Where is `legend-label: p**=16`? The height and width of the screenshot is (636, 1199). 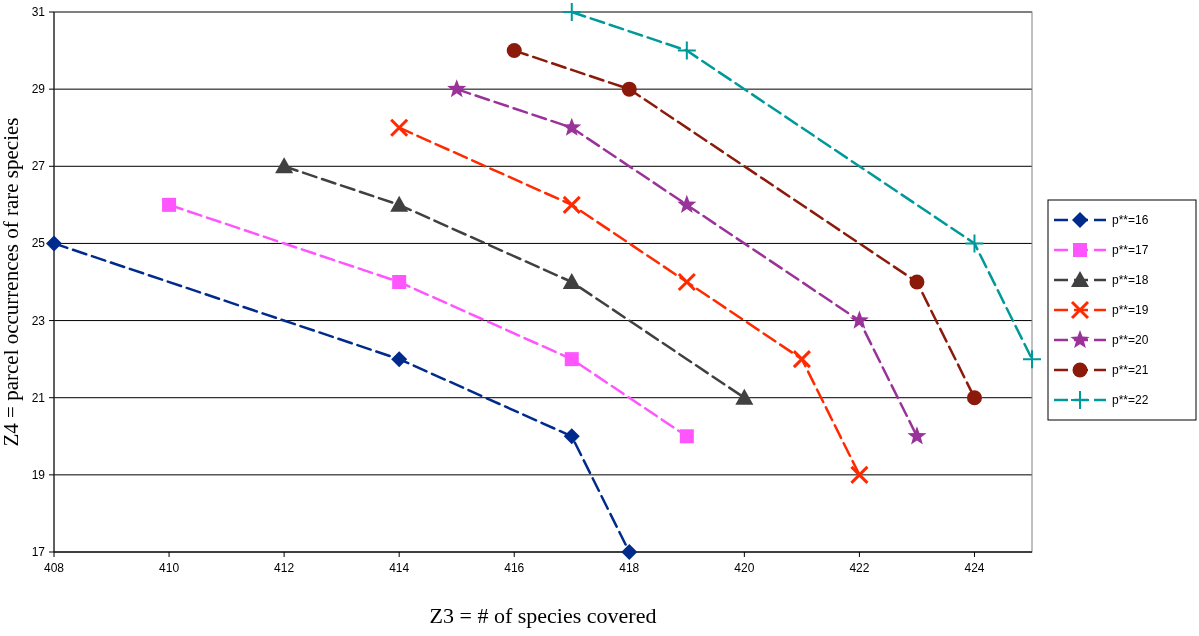 legend-label: p**=16 is located at coordinates (1130, 220).